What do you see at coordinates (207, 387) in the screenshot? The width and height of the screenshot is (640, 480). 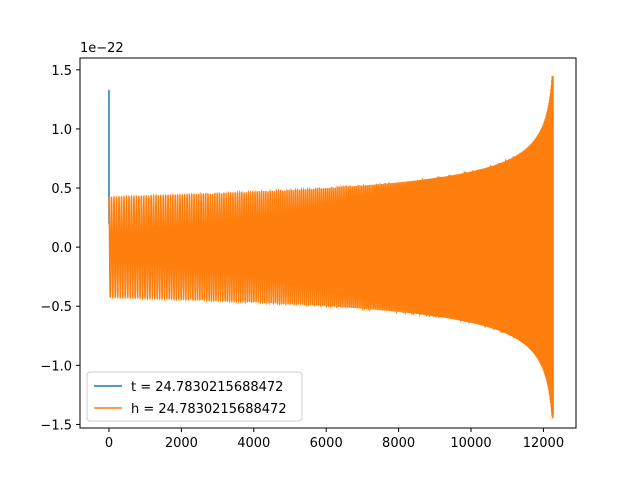 I see `legend-label: t = 24.7830215688472` at bounding box center [207, 387].